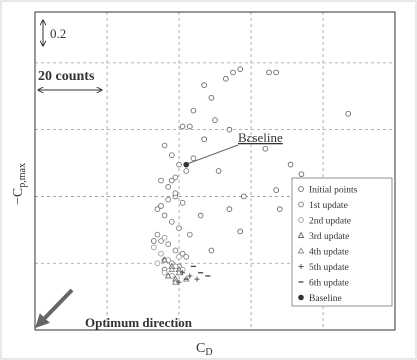 The width and height of the screenshot is (417, 360). I want to click on legend-label: 2nd update, so click(330, 222).